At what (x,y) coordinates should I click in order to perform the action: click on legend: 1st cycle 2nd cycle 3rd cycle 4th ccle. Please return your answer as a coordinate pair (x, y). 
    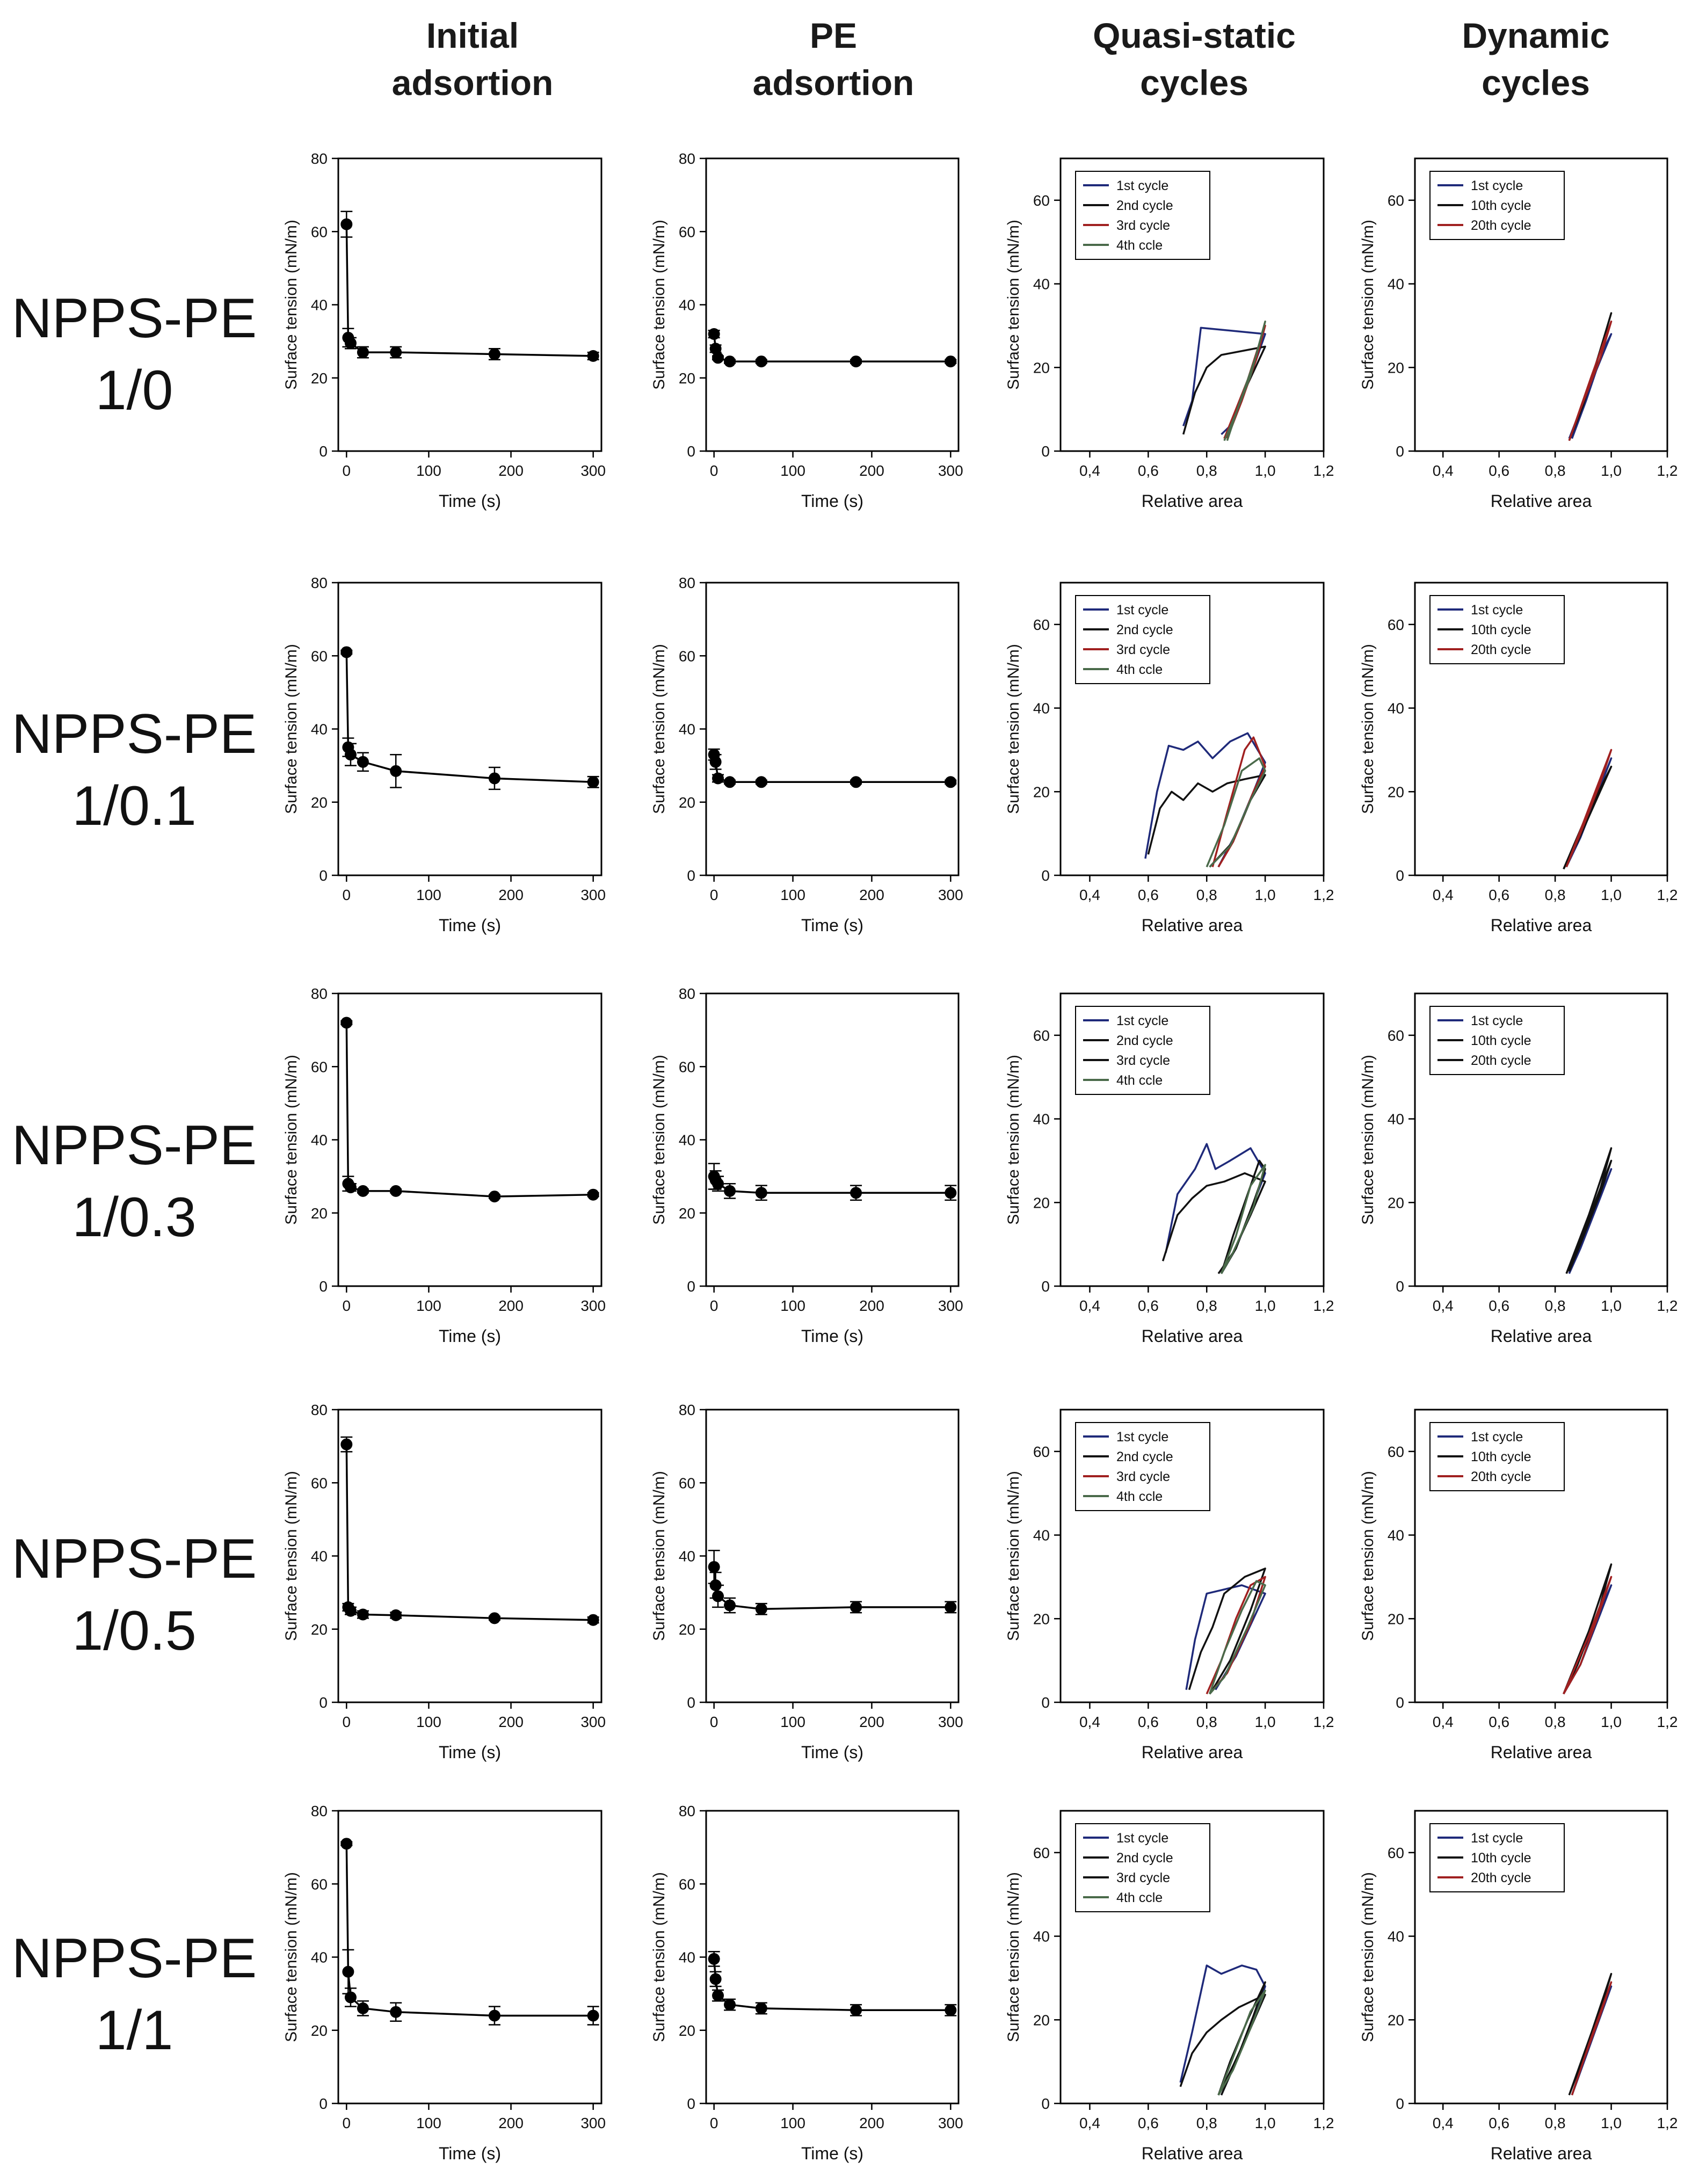
    Looking at the image, I should click on (1142, 1050).